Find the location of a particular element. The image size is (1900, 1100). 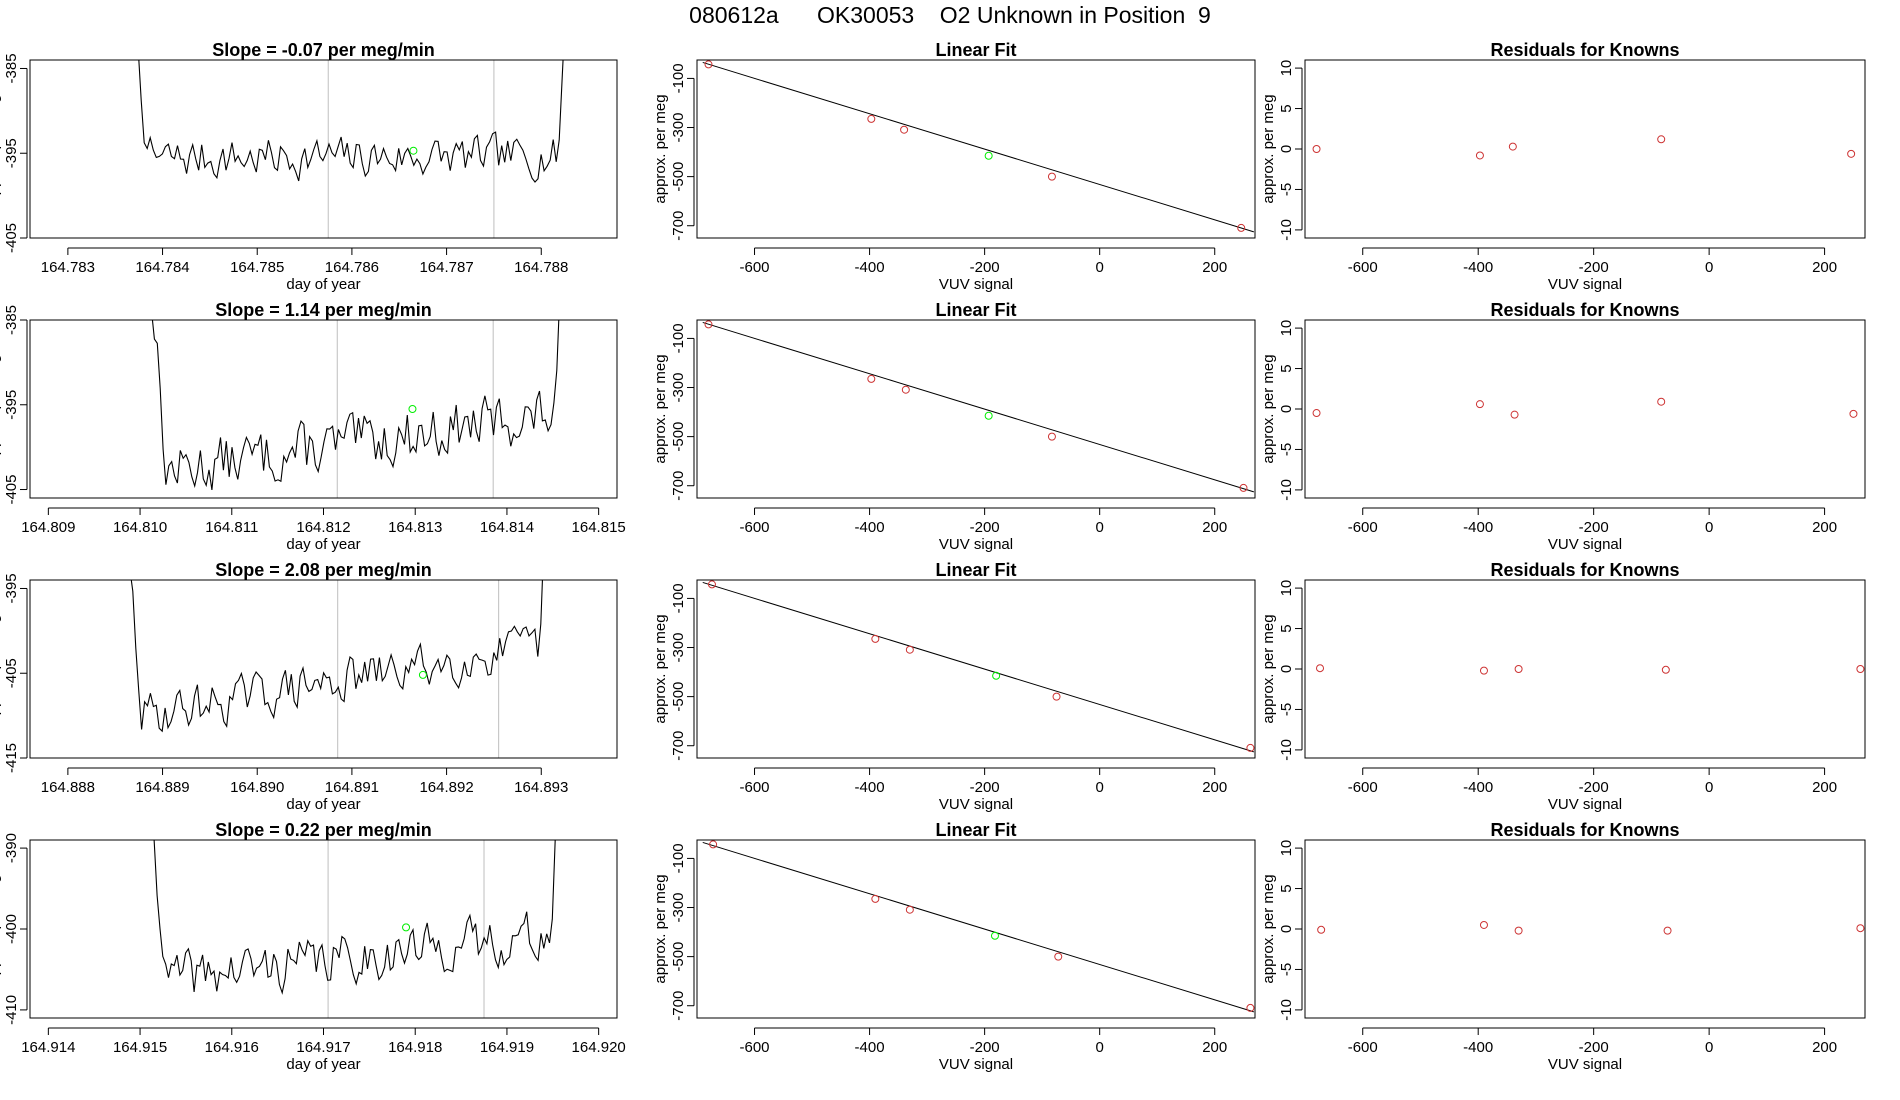

panel-title: Residuals for Knowns is located at coordinates (1584, 830).